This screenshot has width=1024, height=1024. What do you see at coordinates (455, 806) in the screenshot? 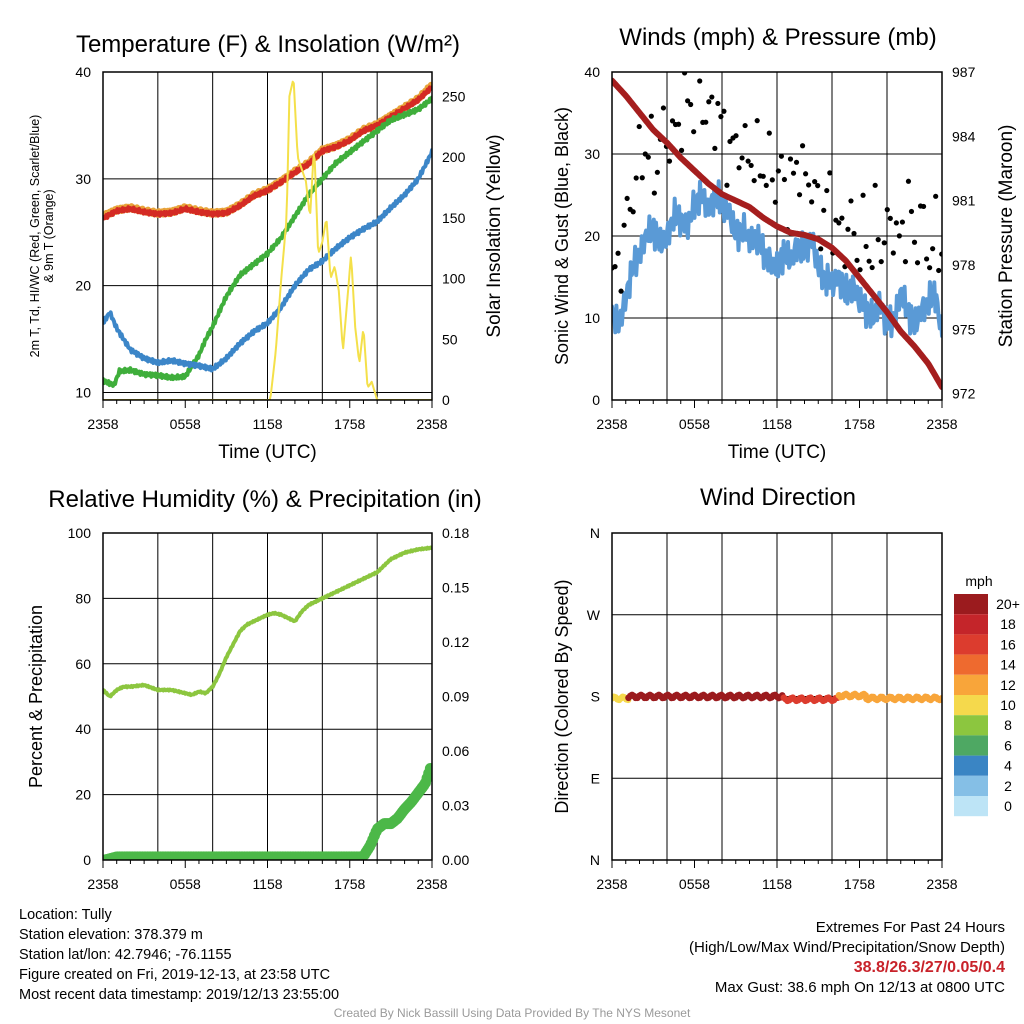
I see `y2-tick-label: 0.03` at bounding box center [455, 806].